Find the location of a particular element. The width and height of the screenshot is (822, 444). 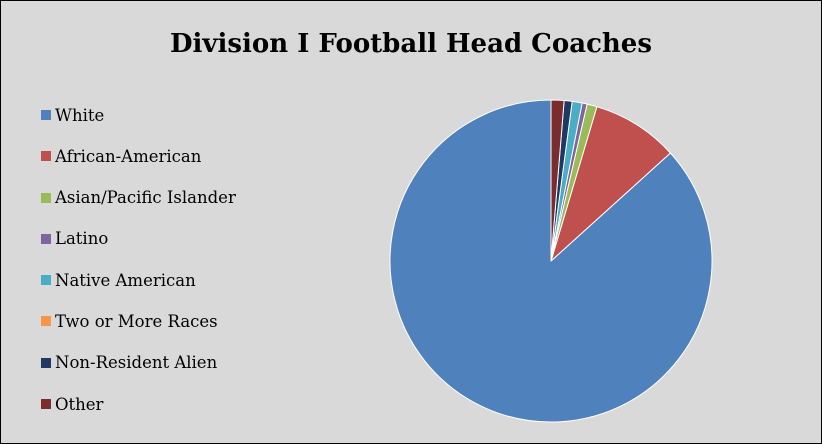

legend-swatch-african-american is located at coordinates (46, 156).